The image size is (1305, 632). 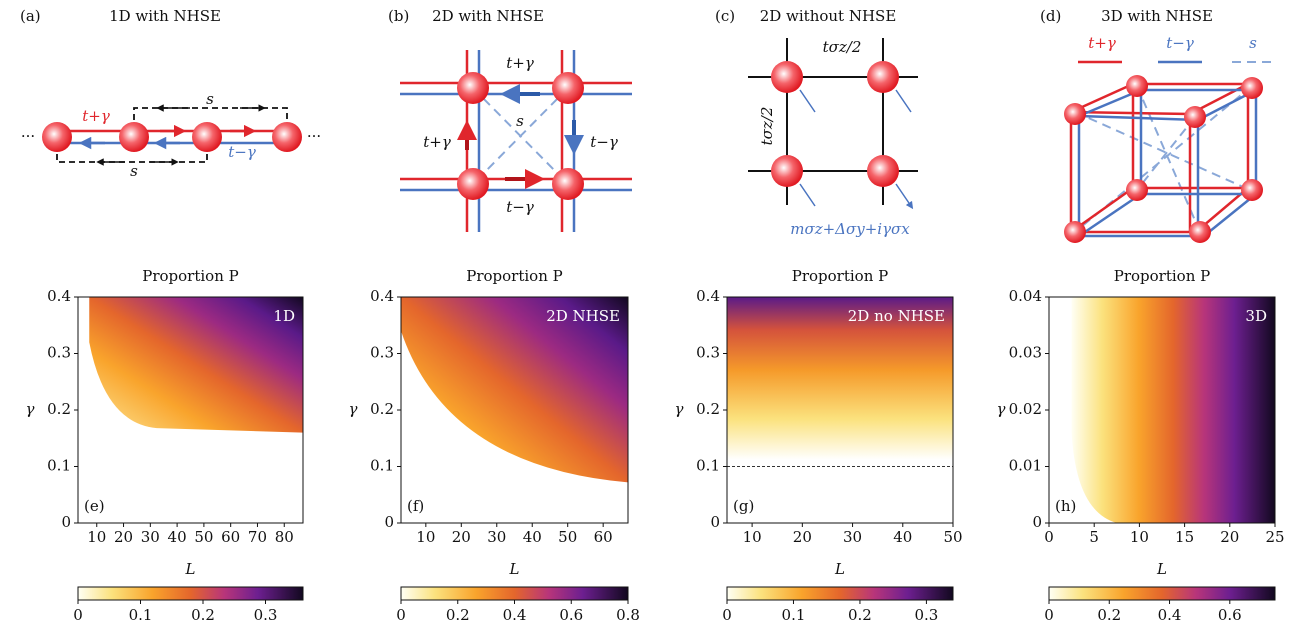 What do you see at coordinates (515, 615) in the screenshot?
I see `colorbar-tick-label: 0.4` at bounding box center [515, 615].